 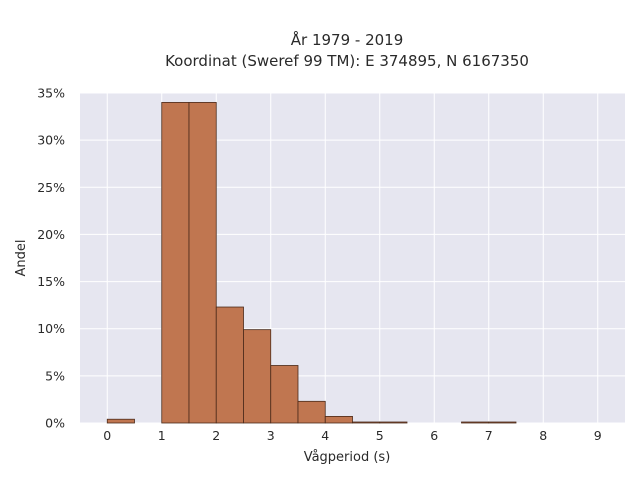 What do you see at coordinates (51, 234) in the screenshot?
I see `y-tick-label: 20%` at bounding box center [51, 234].